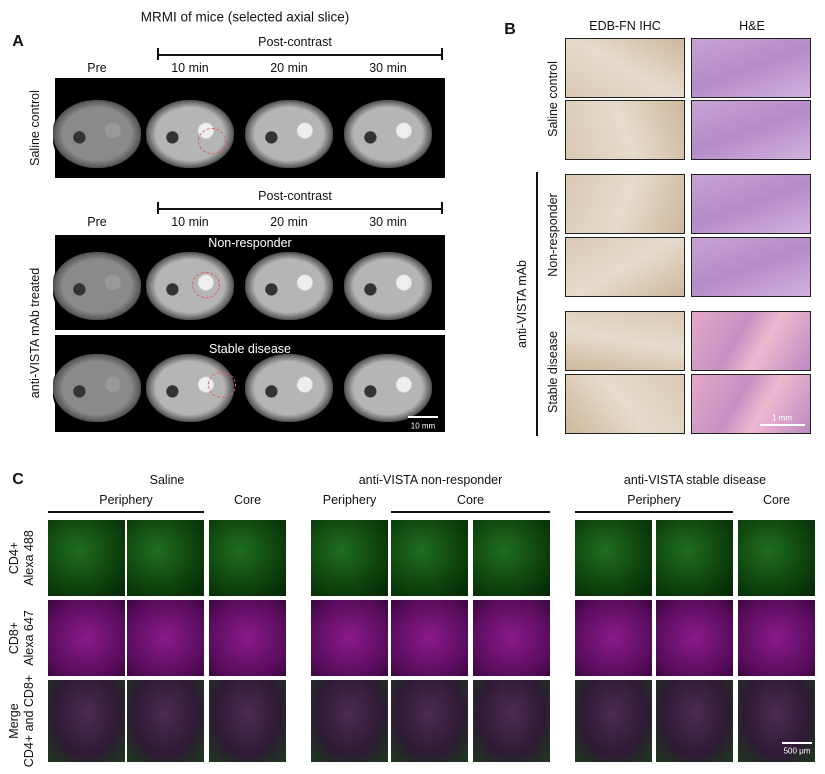  Describe the element at coordinates (522, 304) in the screenshot. I see `group-label: anti-VISTA mAb` at that location.